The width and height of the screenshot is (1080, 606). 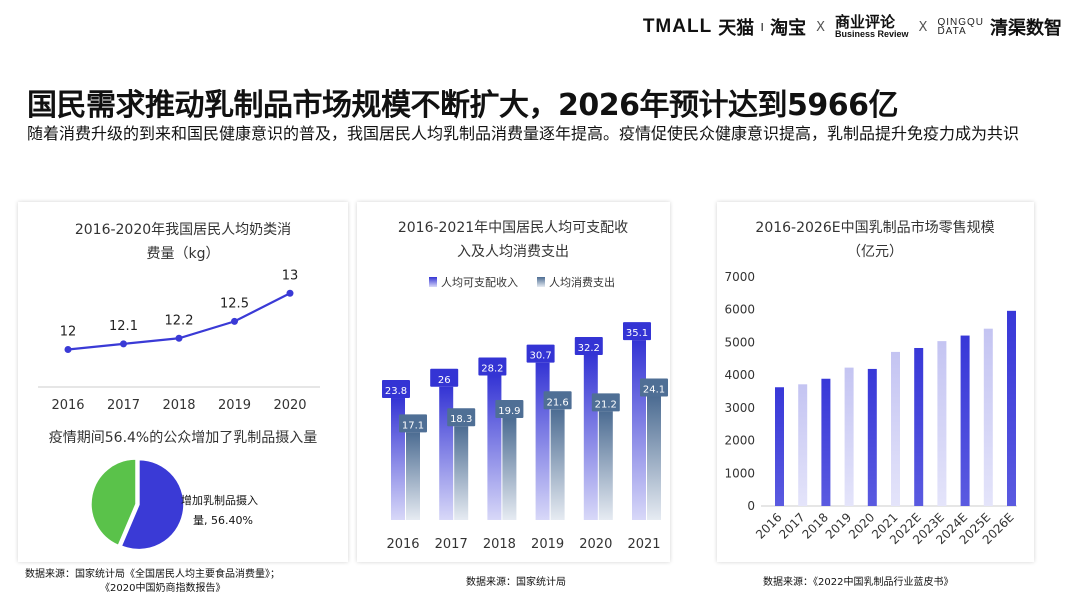 What do you see at coordinates (739, 310) in the screenshot?
I see `y-tick-label: 6000` at bounding box center [739, 310].